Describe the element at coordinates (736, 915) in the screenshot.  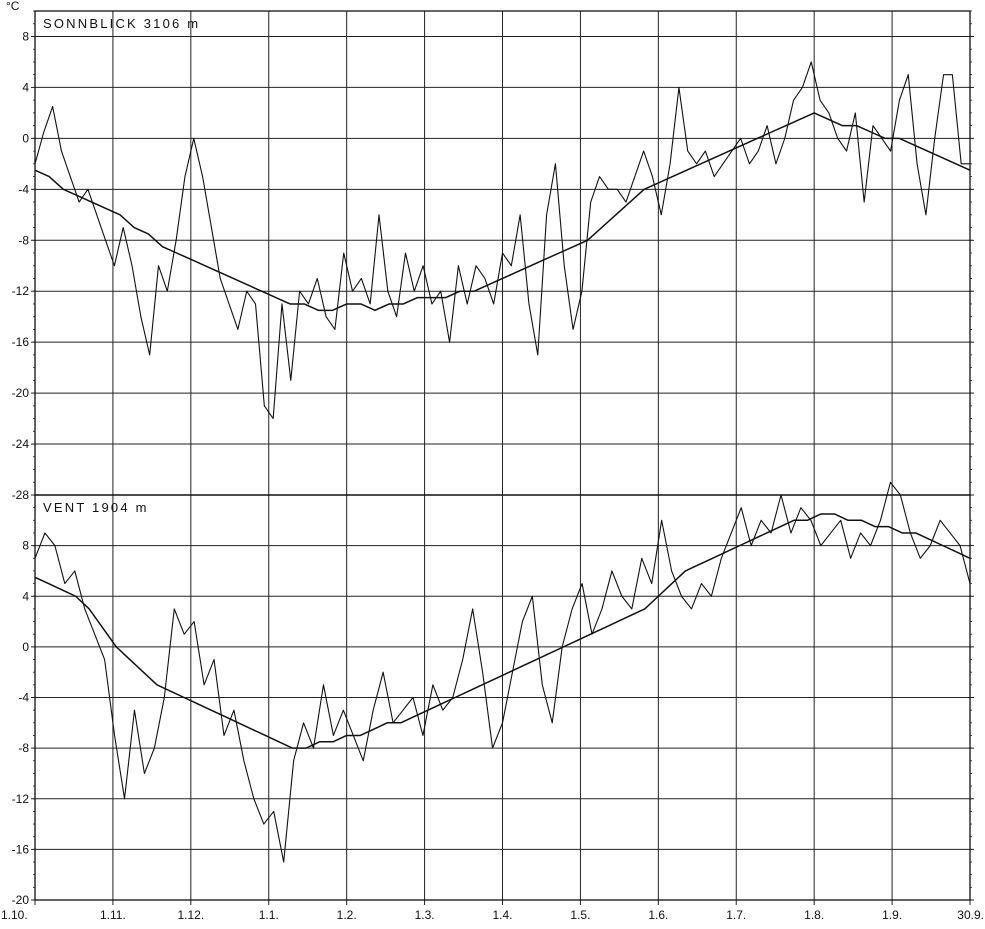
I see `x-tick-label: 1.7.` at that location.